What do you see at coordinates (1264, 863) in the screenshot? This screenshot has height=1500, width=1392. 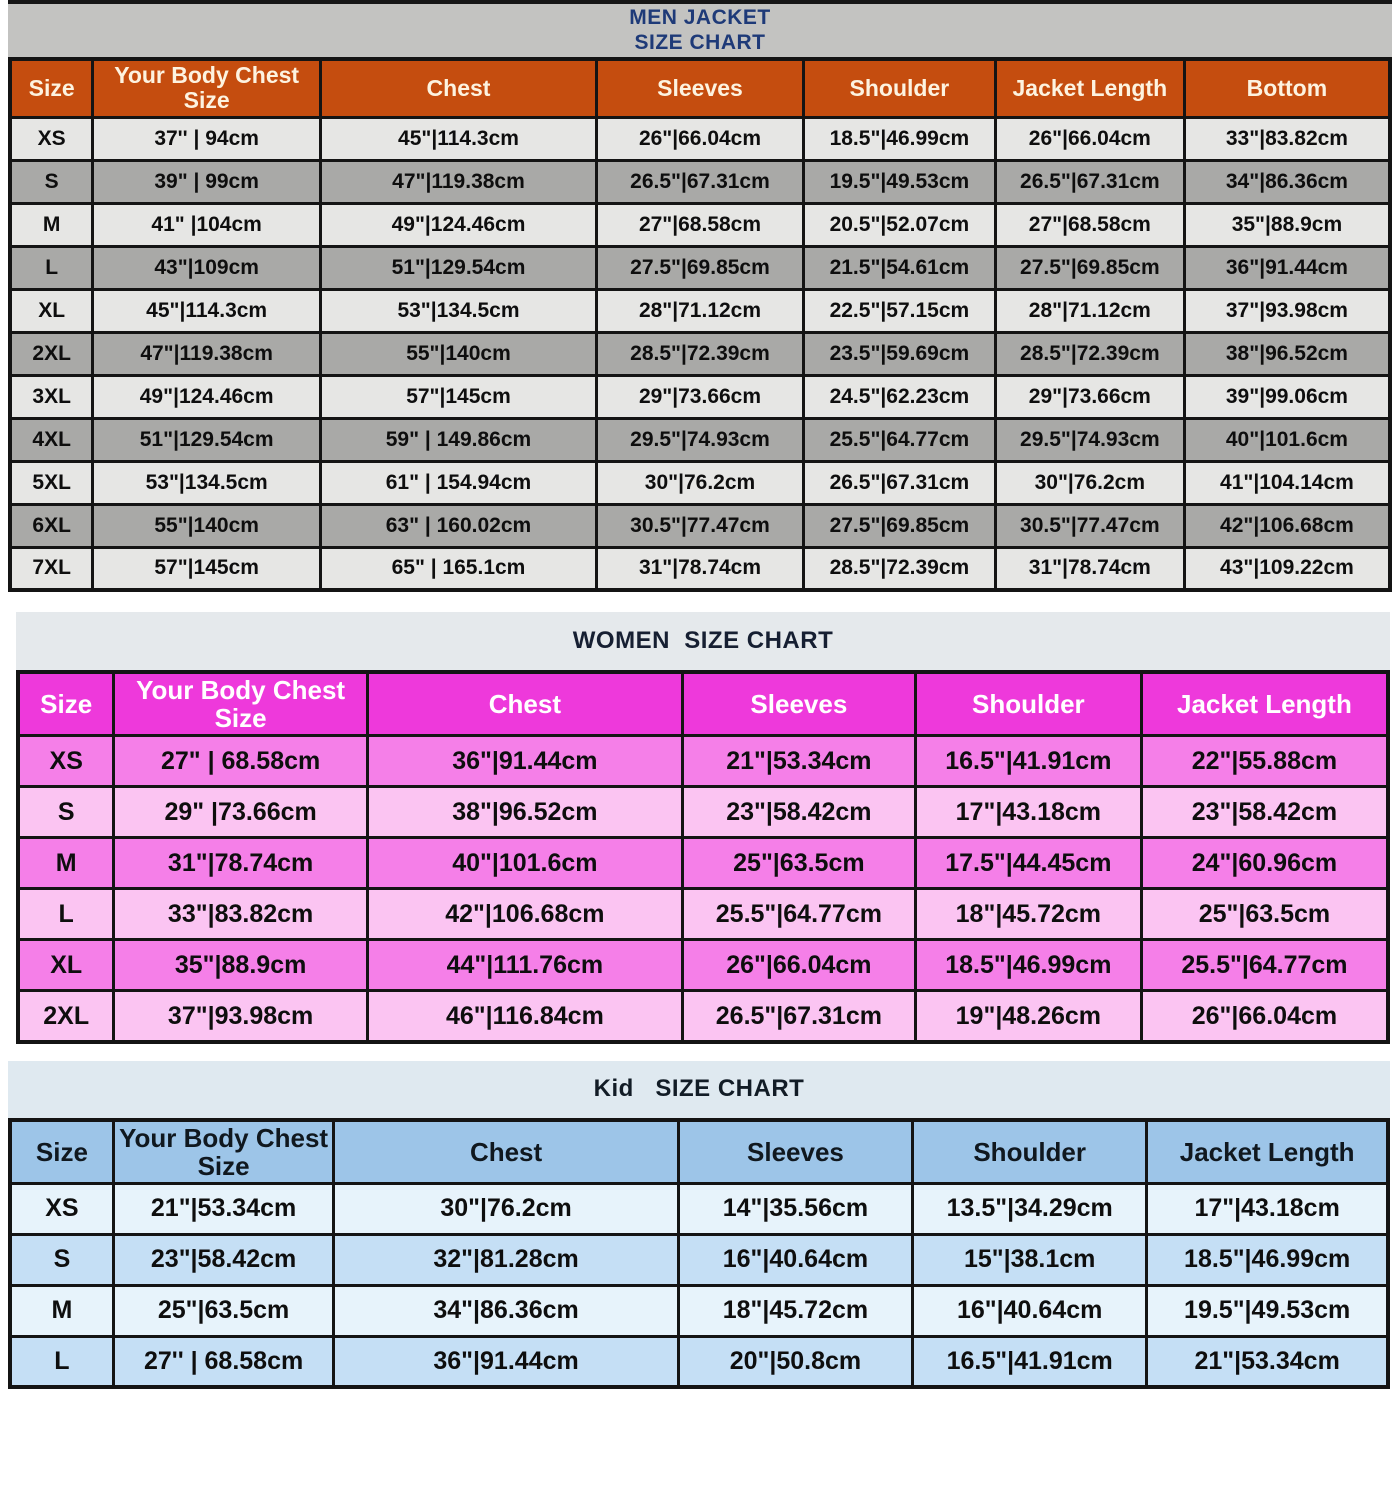 I see `measurement-cell: 24"|60.96cm` at bounding box center [1264, 863].